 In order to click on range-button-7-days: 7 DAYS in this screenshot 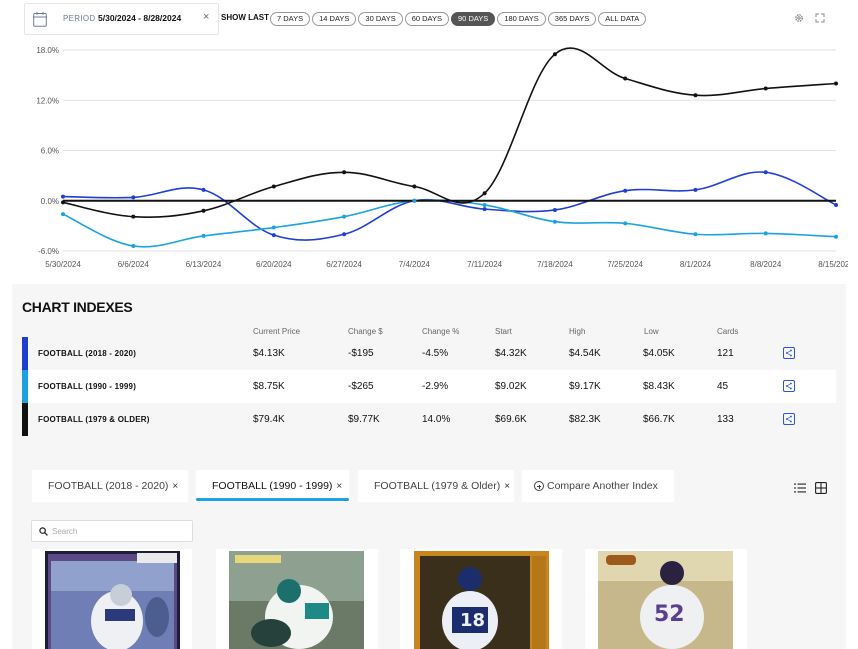, I will do `click(290, 19)`.